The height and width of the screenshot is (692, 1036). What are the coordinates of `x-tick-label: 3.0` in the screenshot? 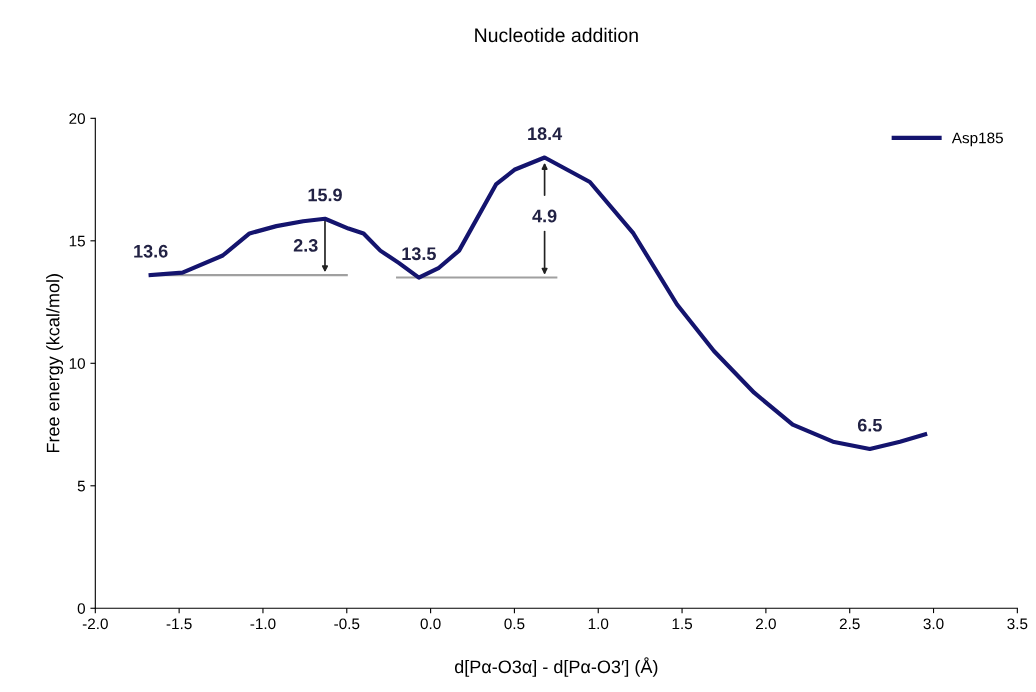 It's located at (933, 624).